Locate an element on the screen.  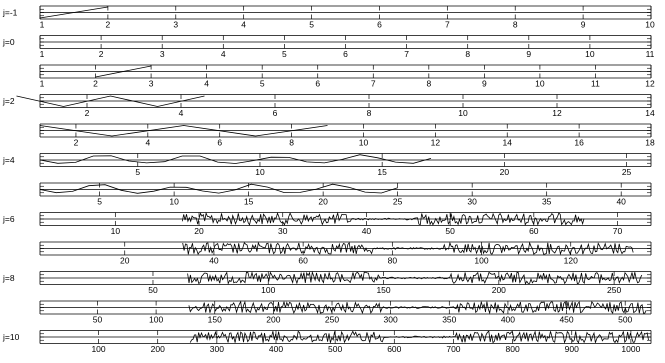
x-tick-label: 1000 is located at coordinates (630, 349).